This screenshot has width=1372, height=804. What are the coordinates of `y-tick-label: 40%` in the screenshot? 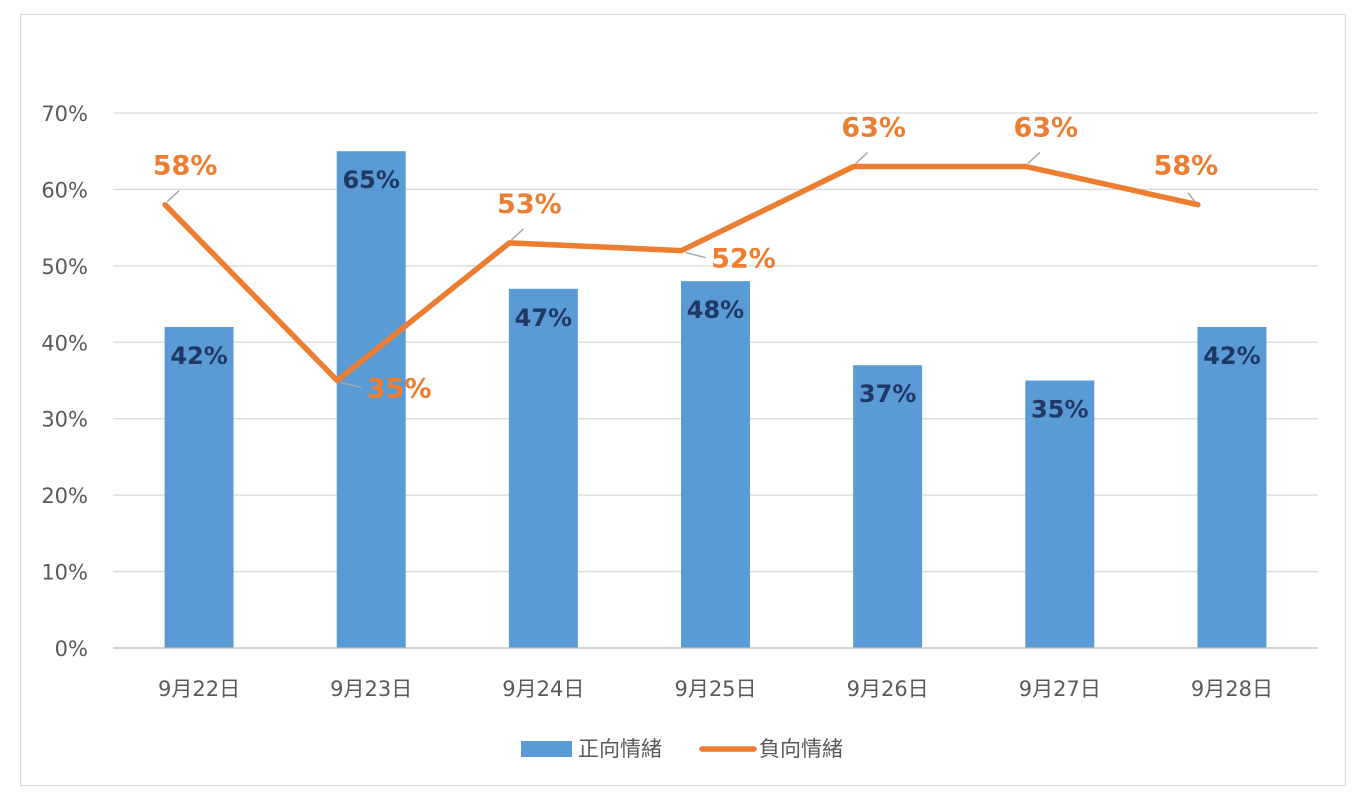 It's located at (64, 343).